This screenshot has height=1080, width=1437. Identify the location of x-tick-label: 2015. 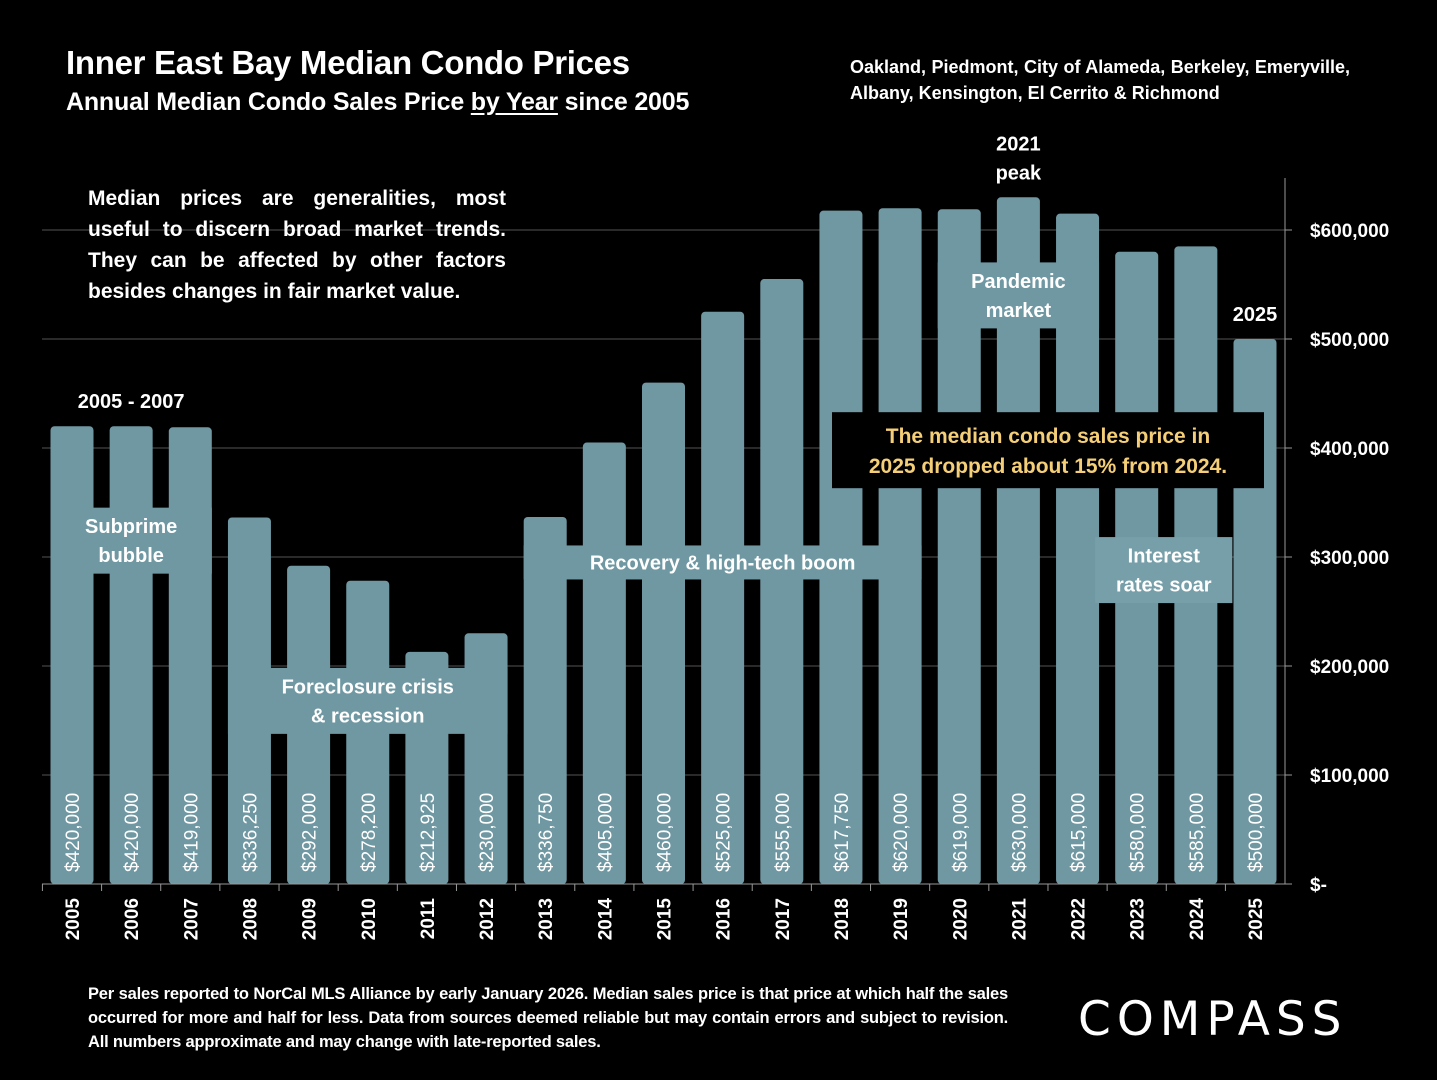
(665, 919).